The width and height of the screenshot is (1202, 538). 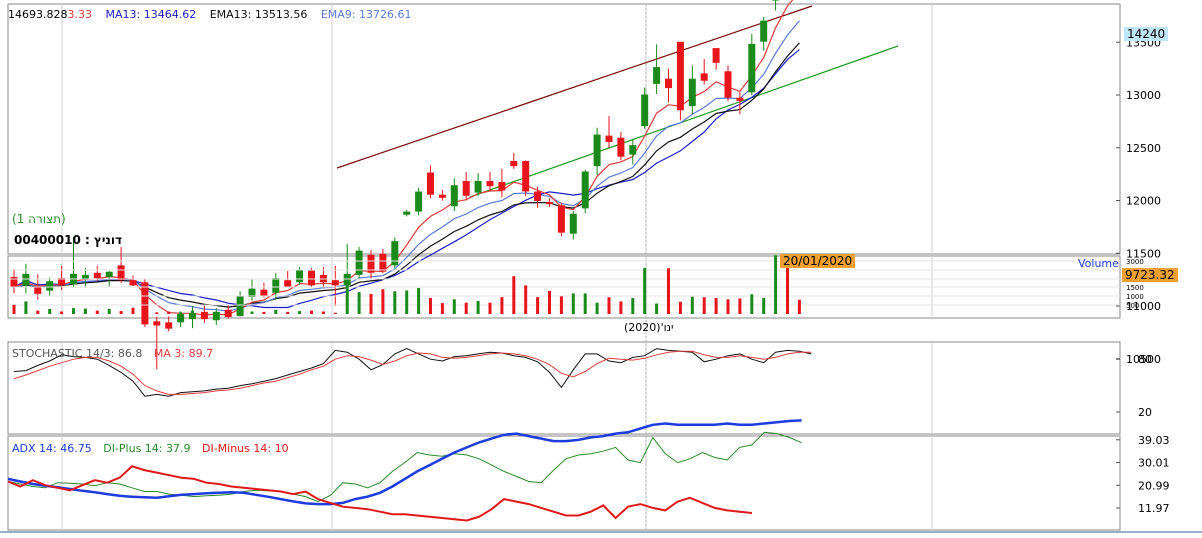 What do you see at coordinates (1132, 306) in the screenshot?
I see `volume-tick-label: 500` at bounding box center [1132, 306].